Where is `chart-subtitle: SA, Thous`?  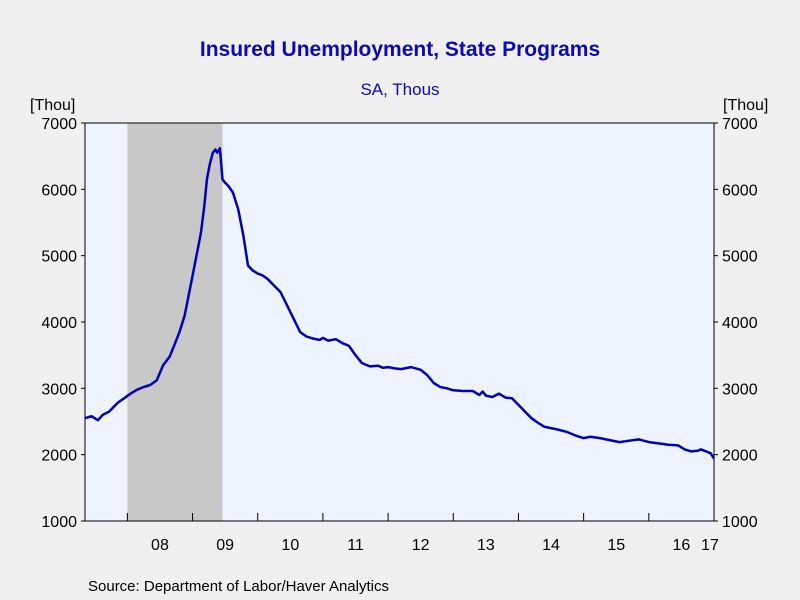
chart-subtitle: SA, Thous is located at coordinates (400, 89).